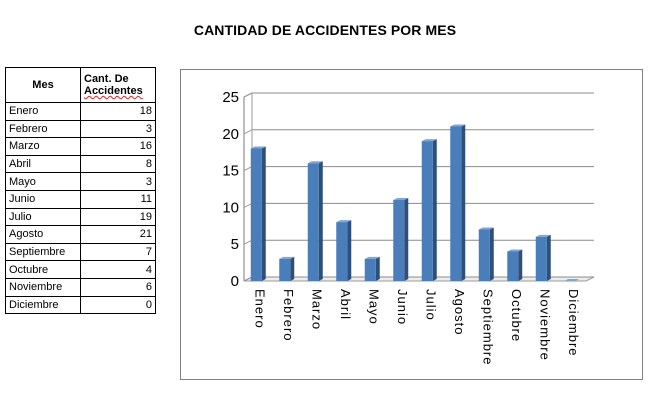  Describe the element at coordinates (345, 304) in the screenshot. I see `x-category-label: Abril` at that location.